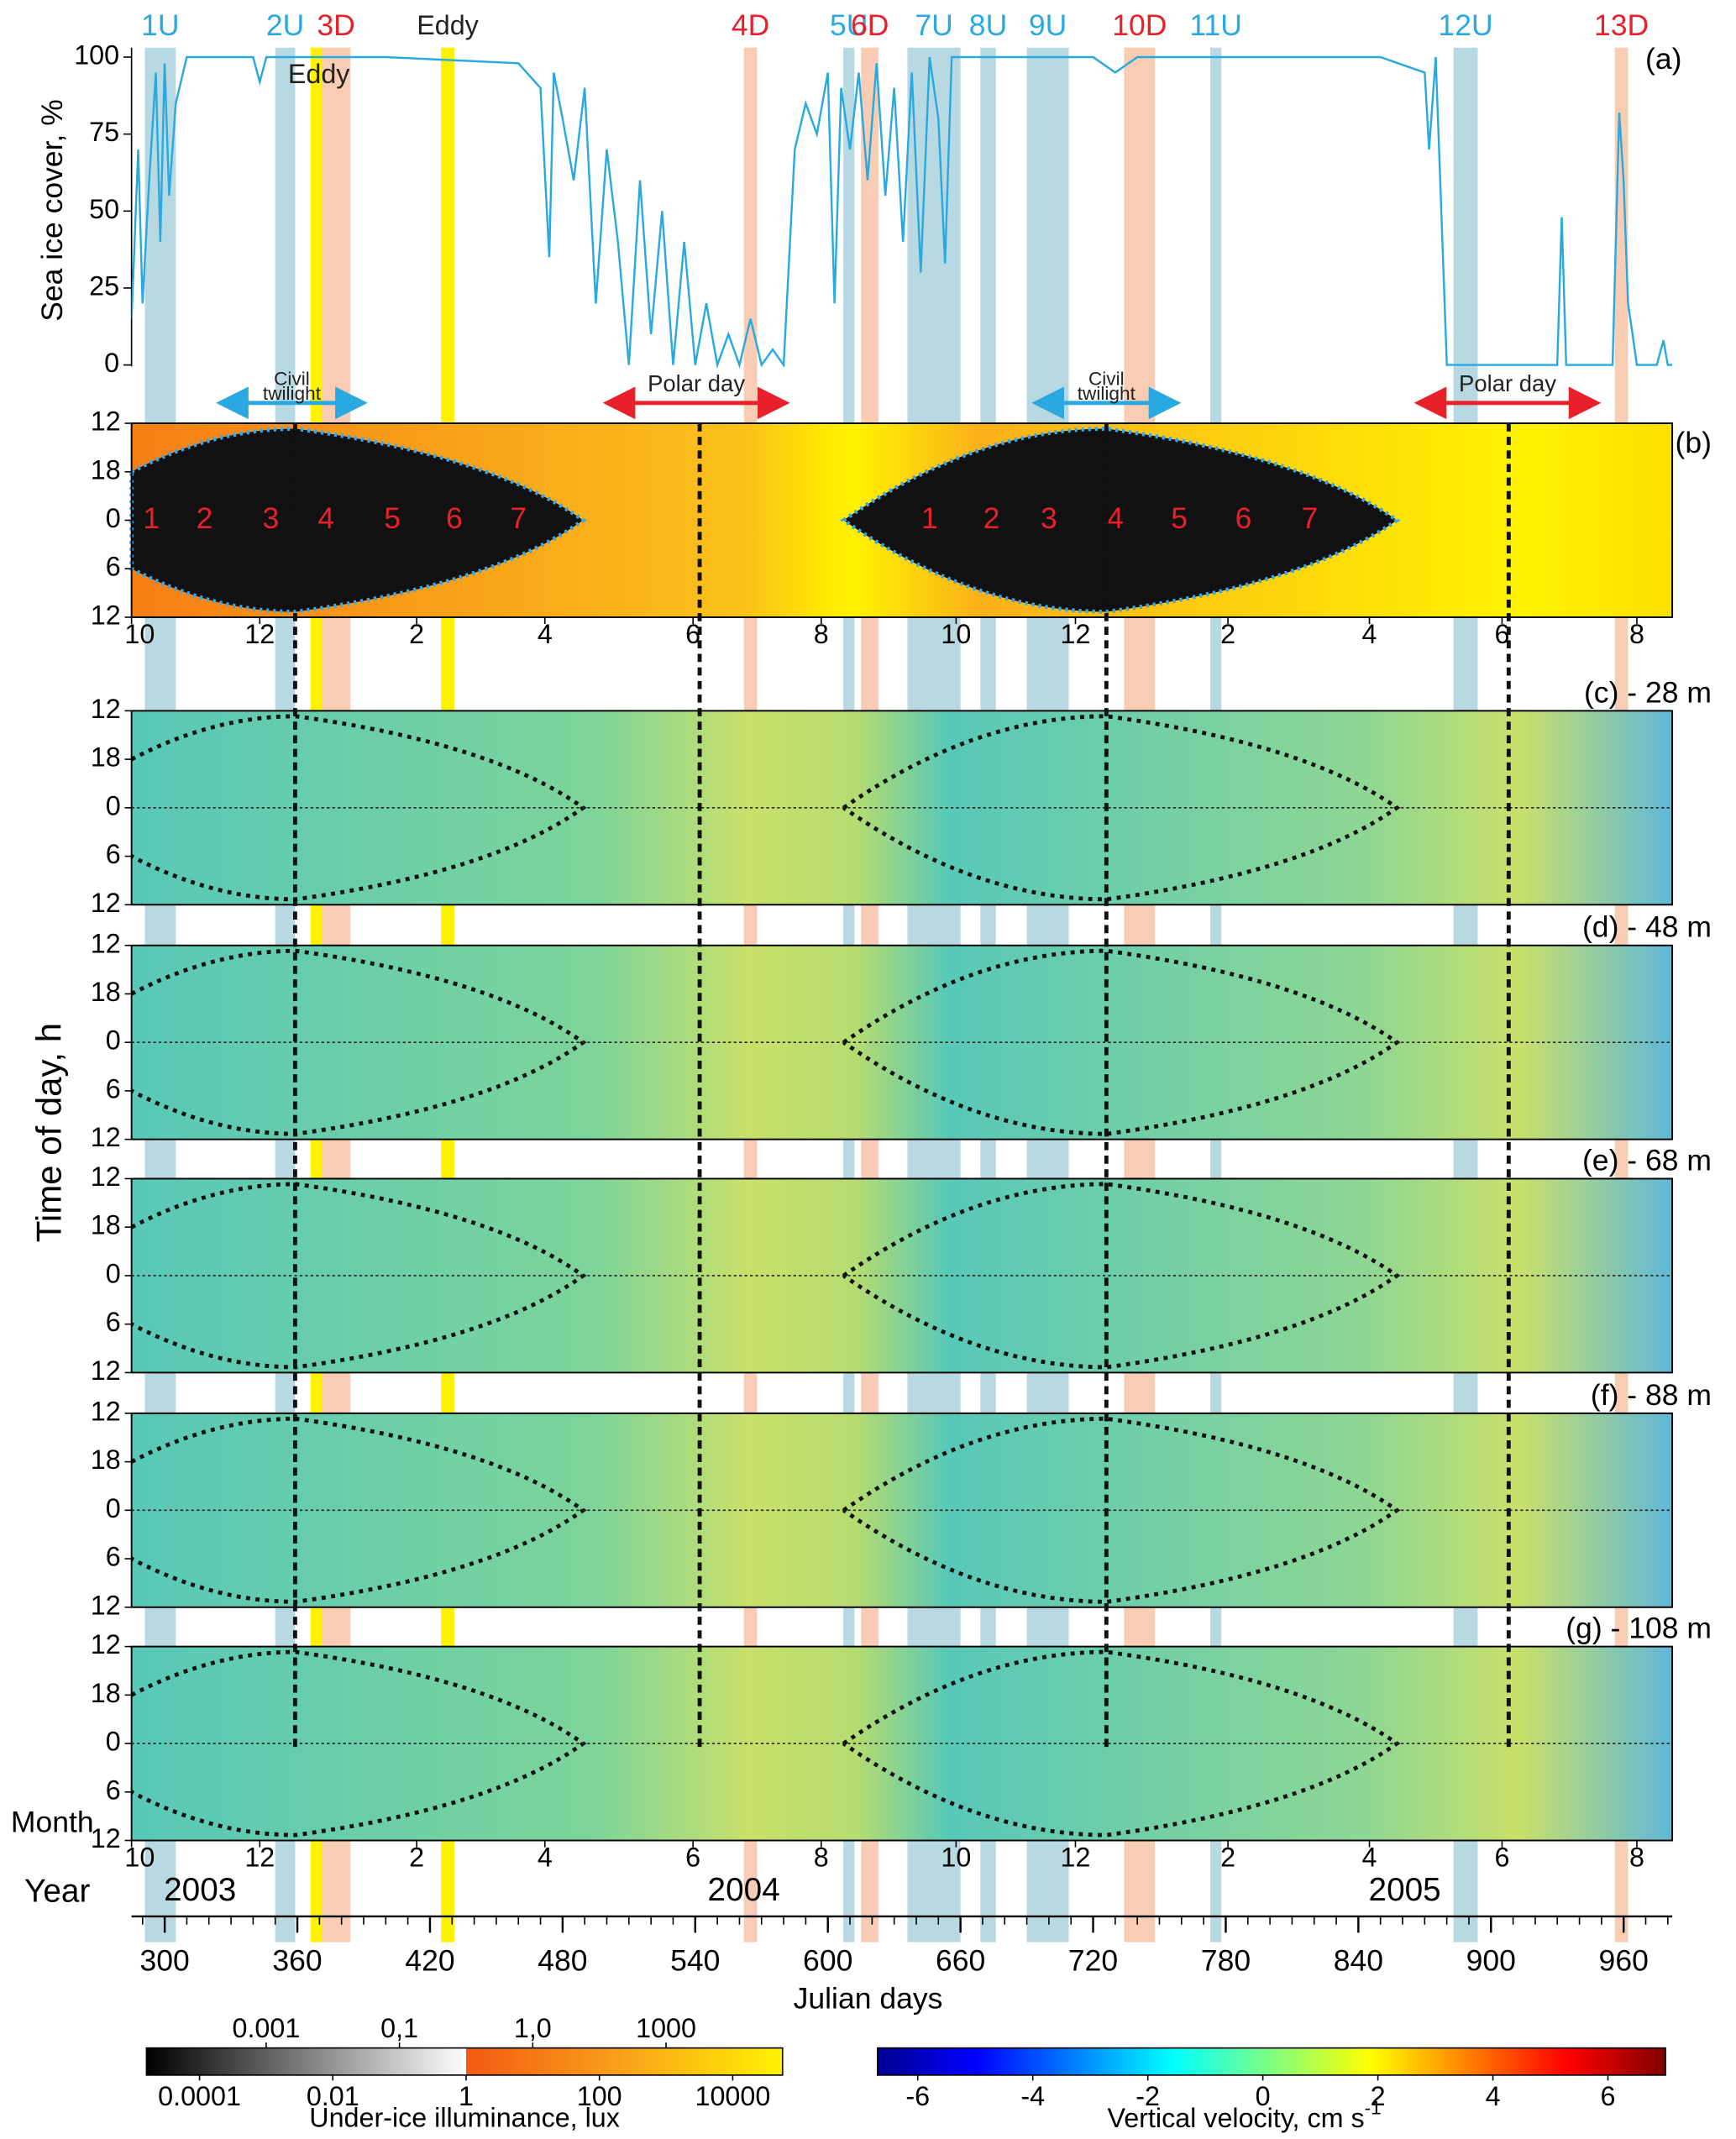 This screenshot has width=1736, height=2139. Describe the element at coordinates (306, 2061) in the screenshot. I see `colorbar-dark` at that location.